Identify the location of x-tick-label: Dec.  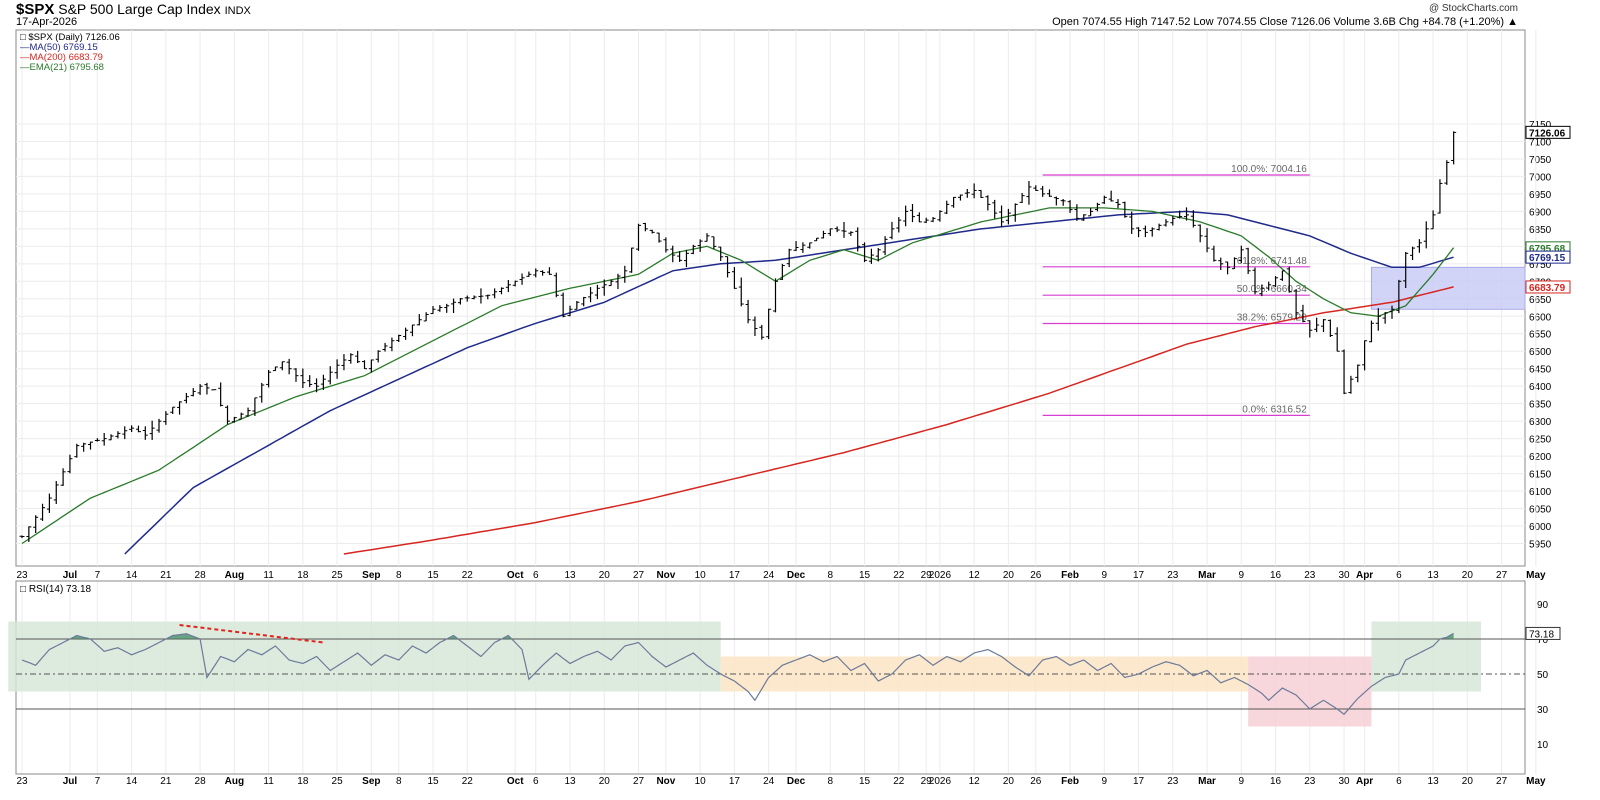
(796, 575).